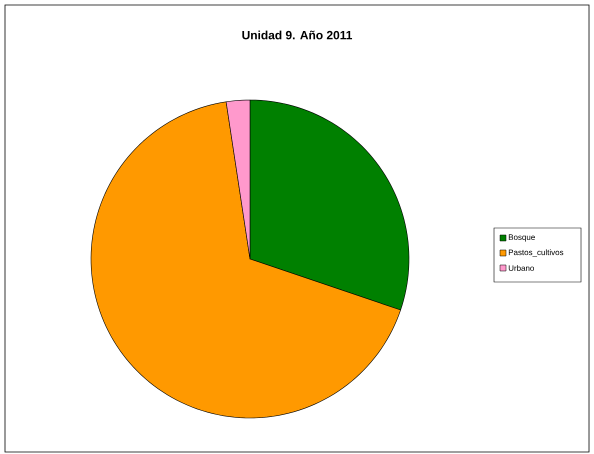  What do you see at coordinates (297, 35) in the screenshot?
I see `chart-title: Unidad 9. Año 2011` at bounding box center [297, 35].